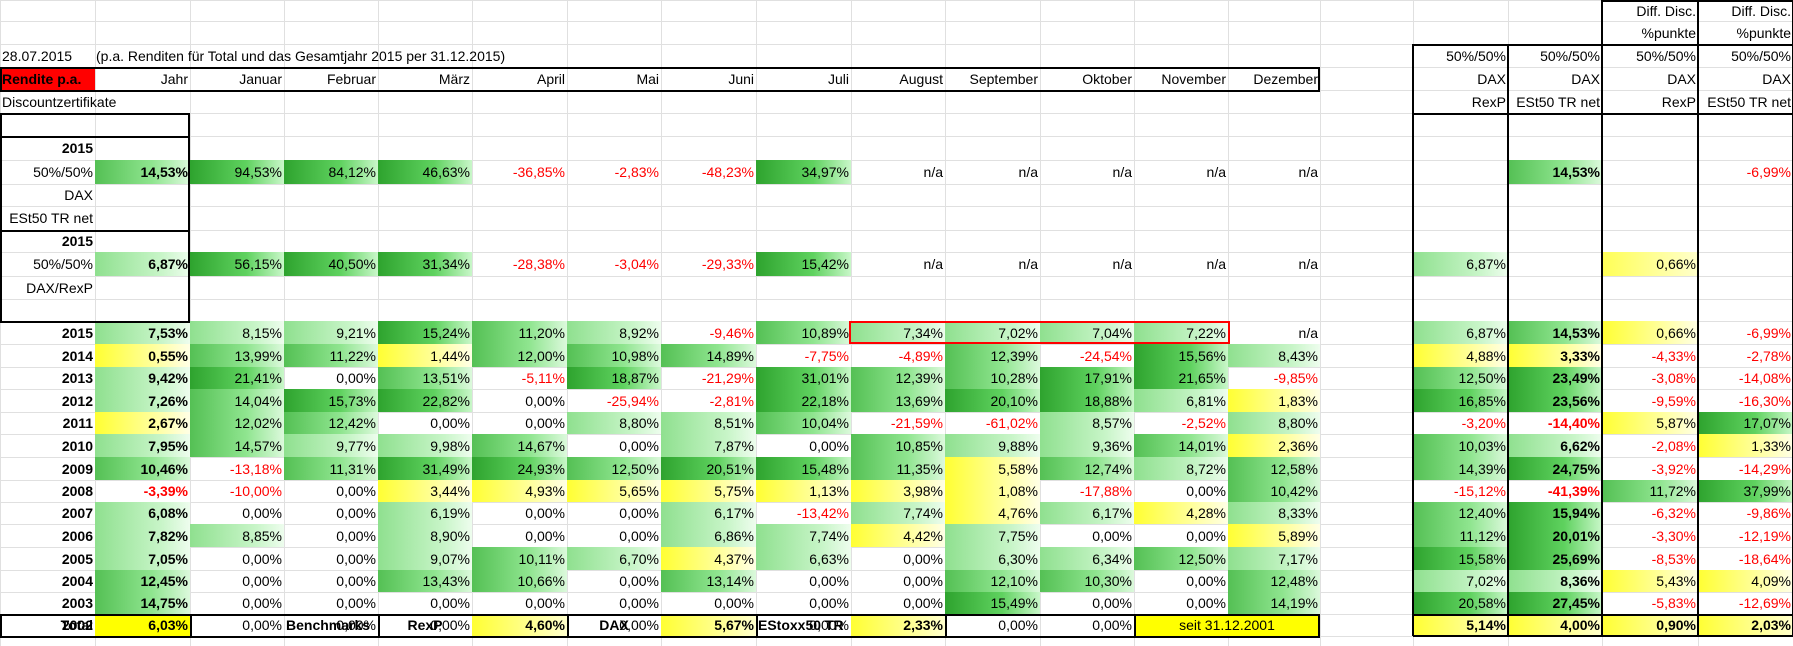 Image resolution: width=1793 pixels, height=646 pixels. I want to click on year-label: 2008, so click(77, 491).